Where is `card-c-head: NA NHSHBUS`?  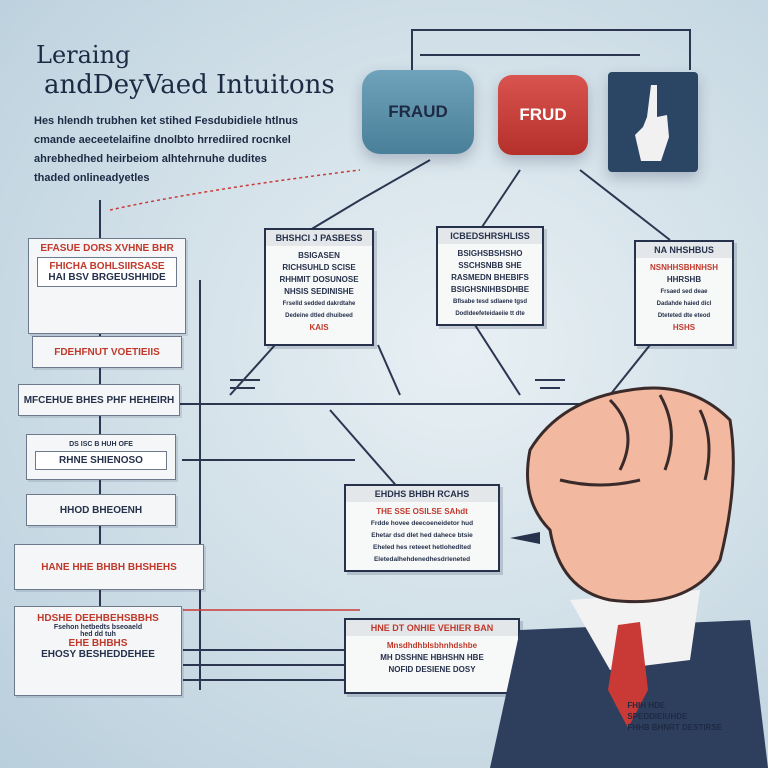 card-c-head: NA NHSHBUS is located at coordinates (684, 250).